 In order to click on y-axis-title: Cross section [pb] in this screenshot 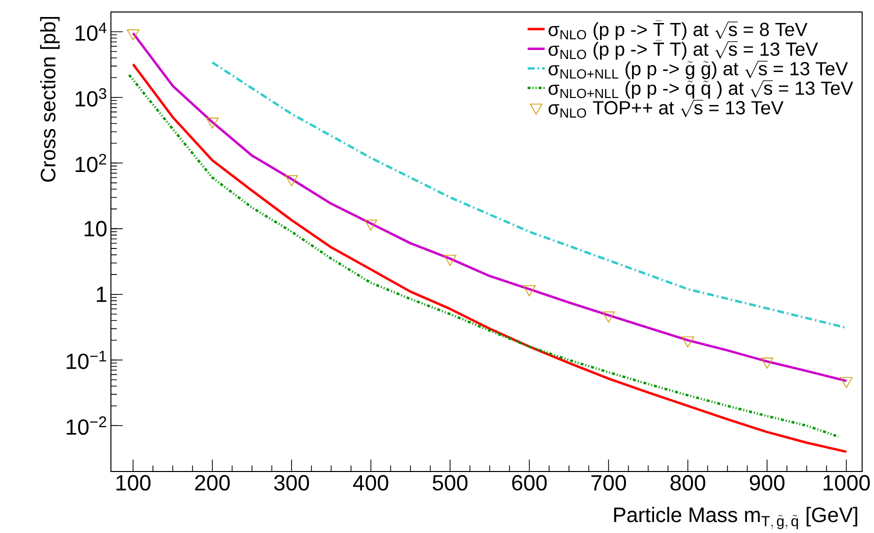, I will do `click(50, 99)`.